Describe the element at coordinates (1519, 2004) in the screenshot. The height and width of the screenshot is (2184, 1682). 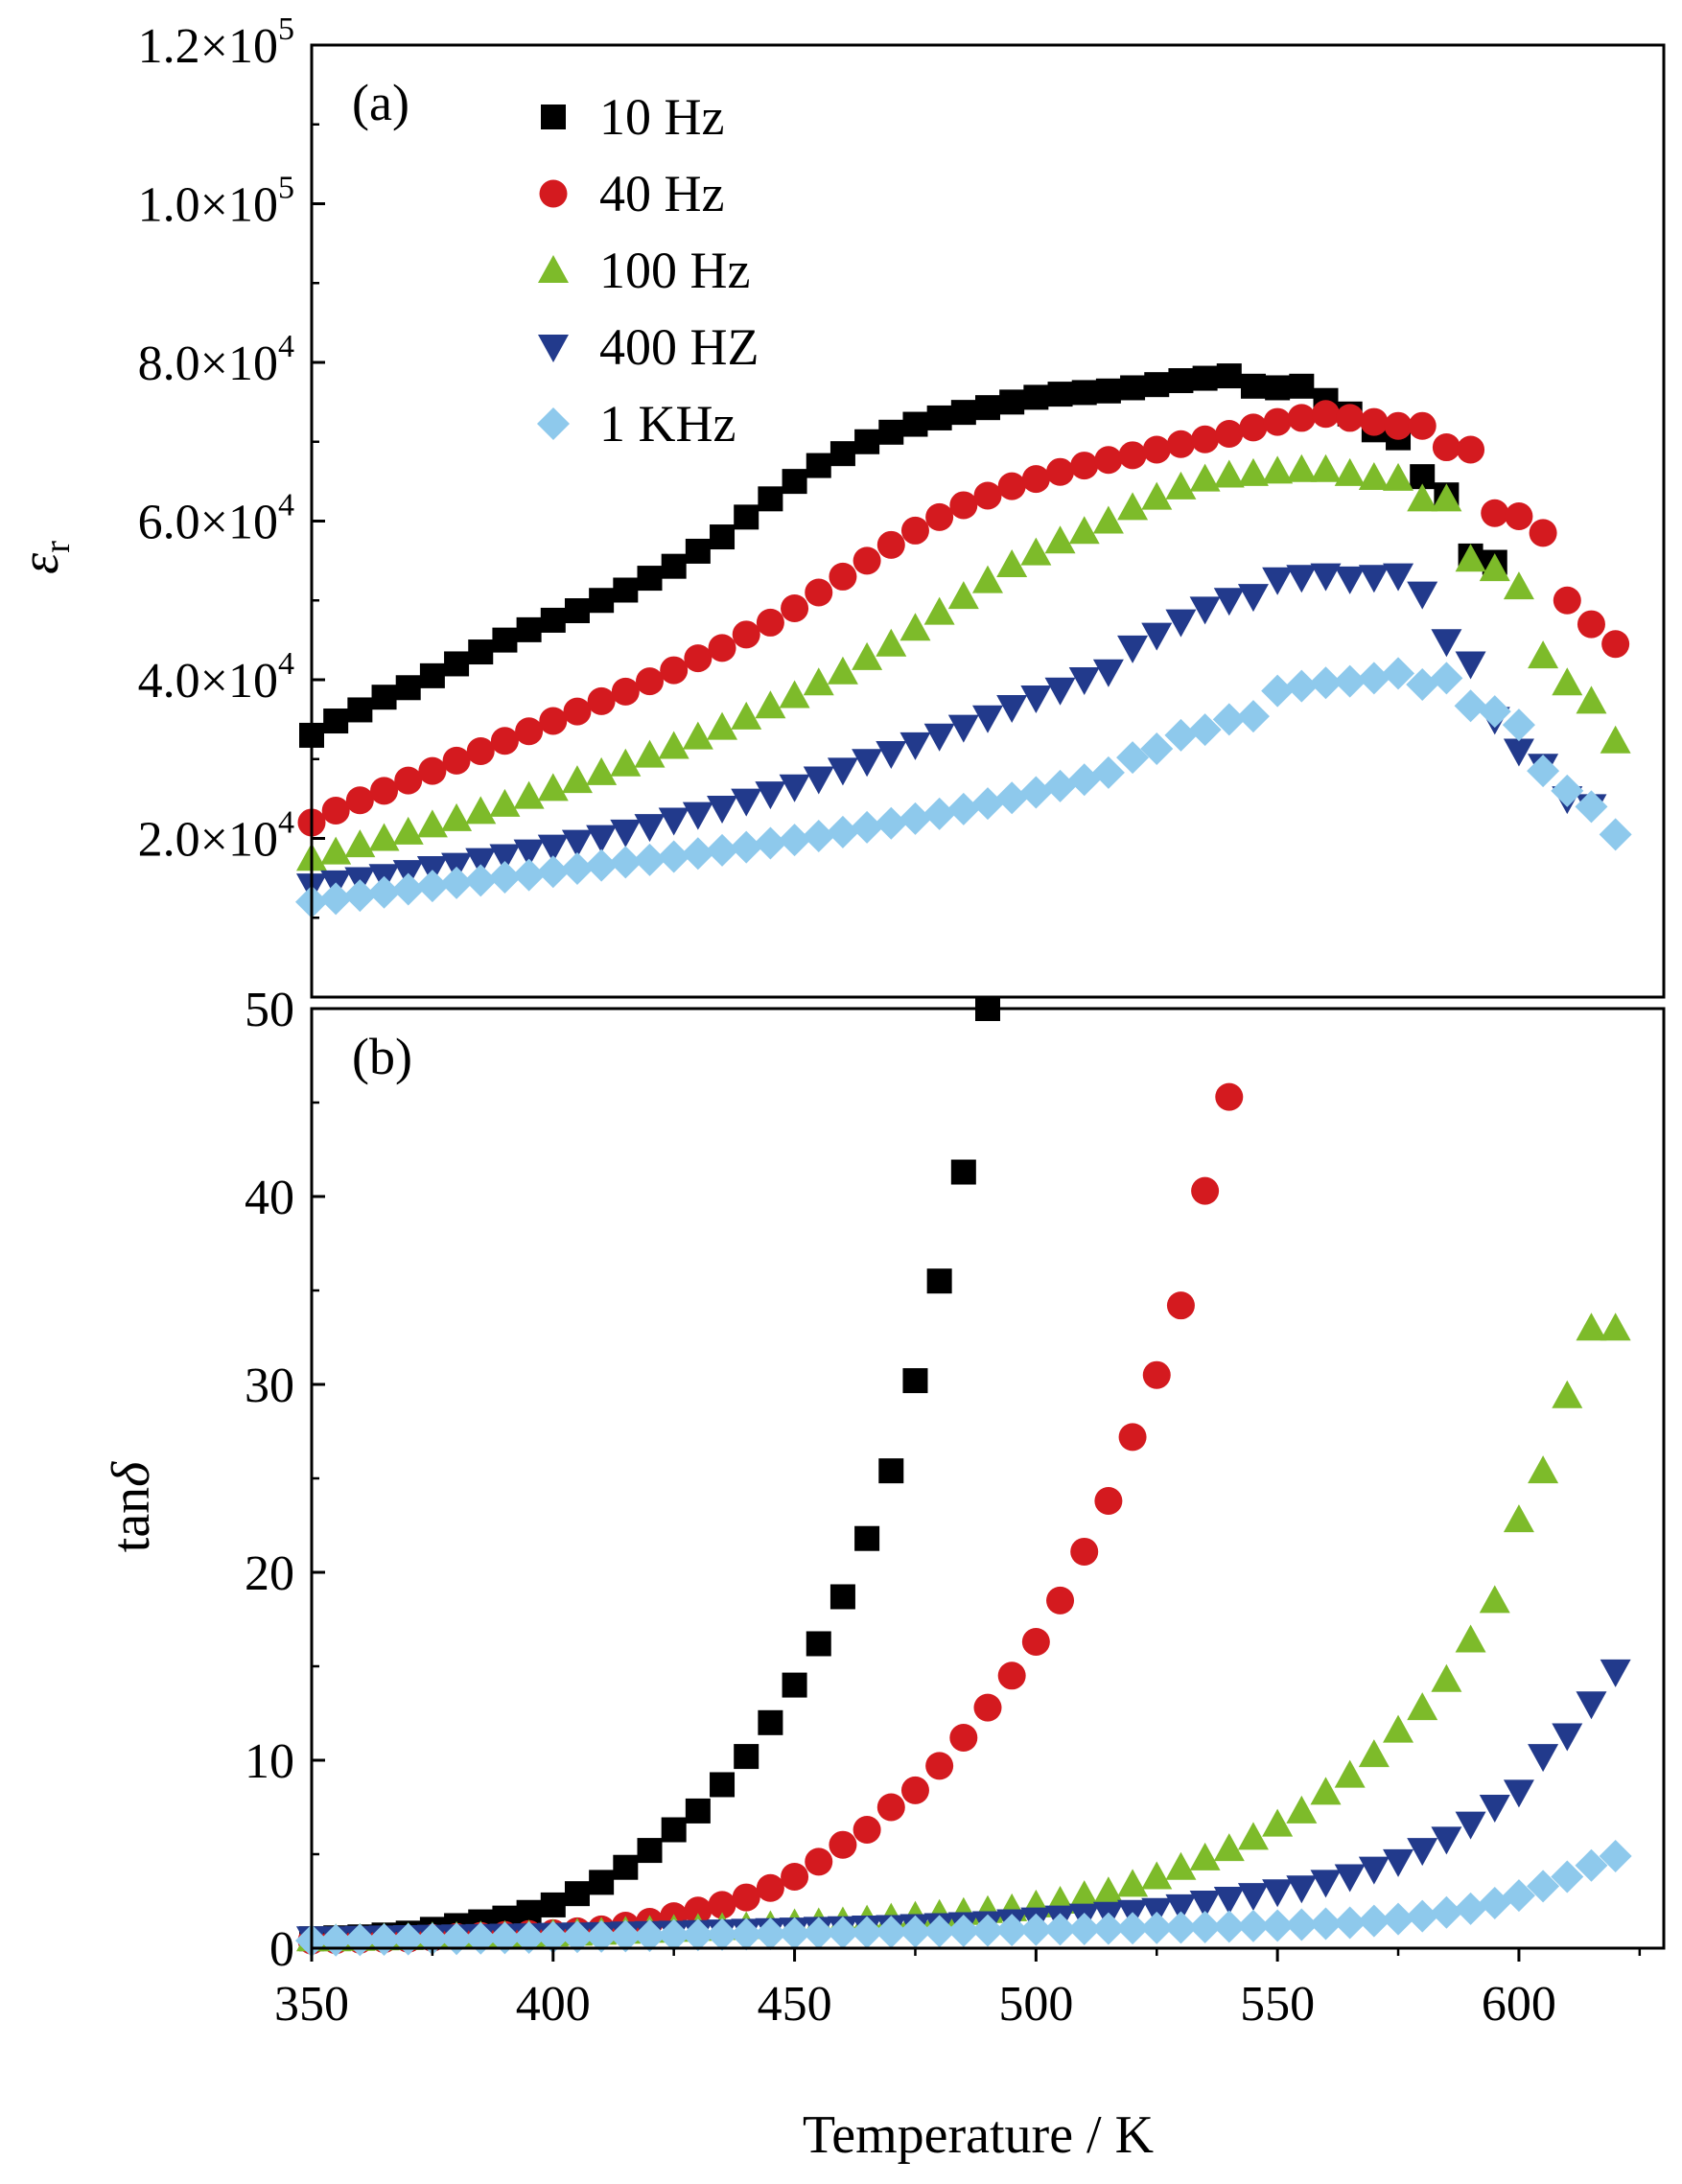
I see `x-tick-label: 600` at that location.